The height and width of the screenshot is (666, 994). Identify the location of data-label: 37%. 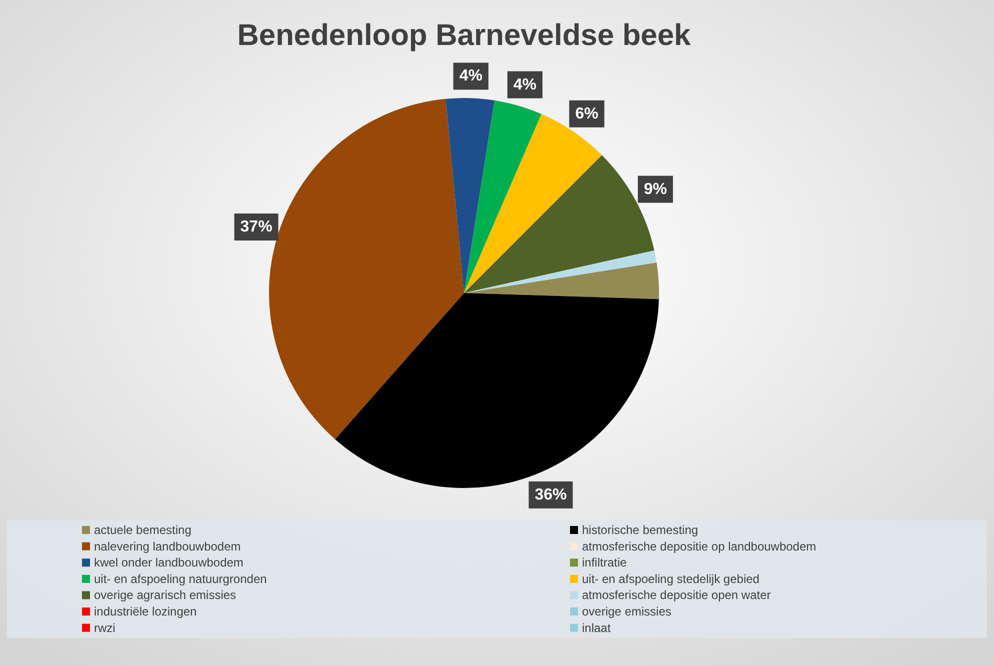
(256, 227).